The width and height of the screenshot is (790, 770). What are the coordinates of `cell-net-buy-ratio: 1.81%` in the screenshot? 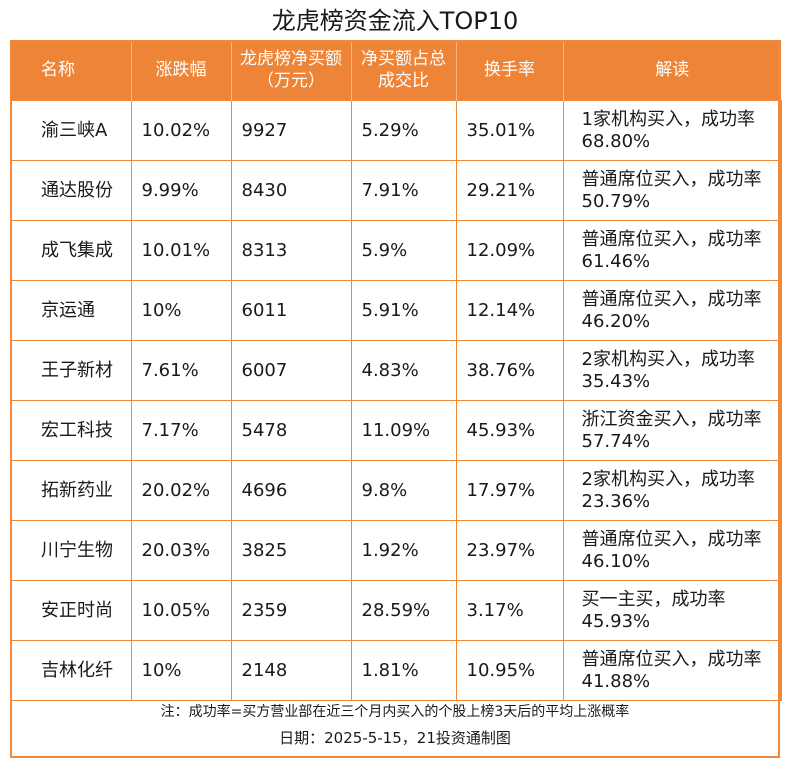 It's located at (403, 670).